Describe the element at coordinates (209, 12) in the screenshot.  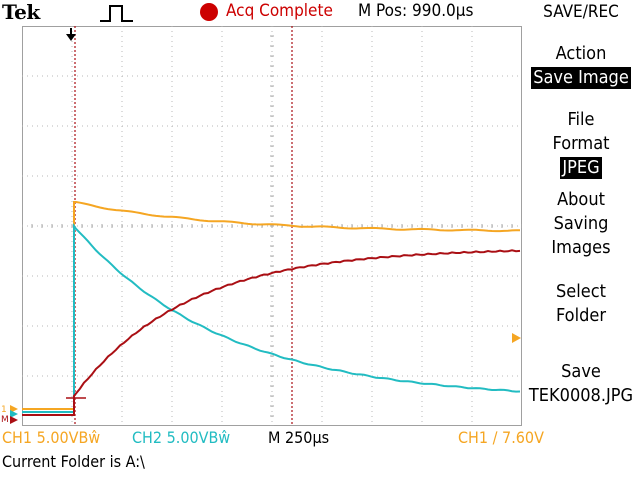
I see `acquisition-status-icon` at that location.